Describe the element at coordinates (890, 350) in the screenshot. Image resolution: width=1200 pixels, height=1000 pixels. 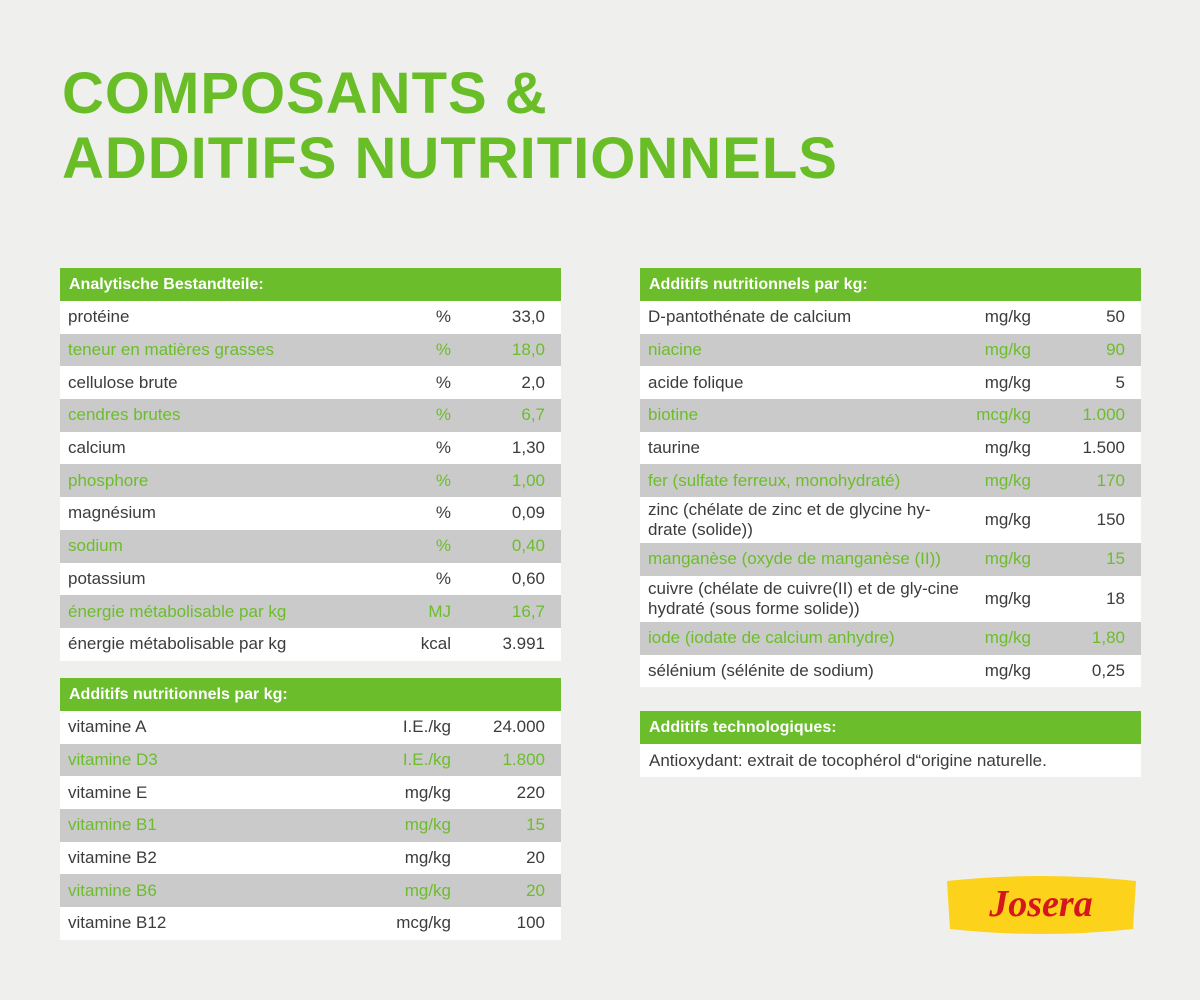
I see `table-row: niacine mg/kg 90` at that location.